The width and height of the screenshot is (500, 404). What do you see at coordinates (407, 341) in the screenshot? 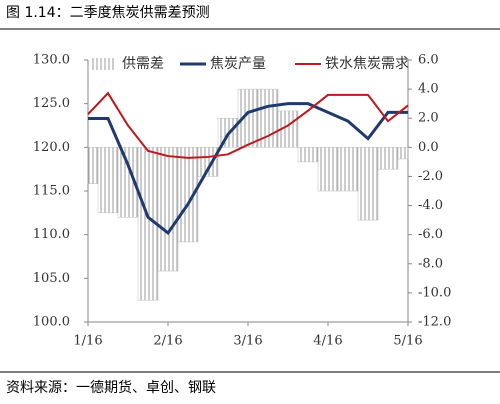
I see `x-tick-label: 5/16` at bounding box center [407, 341].